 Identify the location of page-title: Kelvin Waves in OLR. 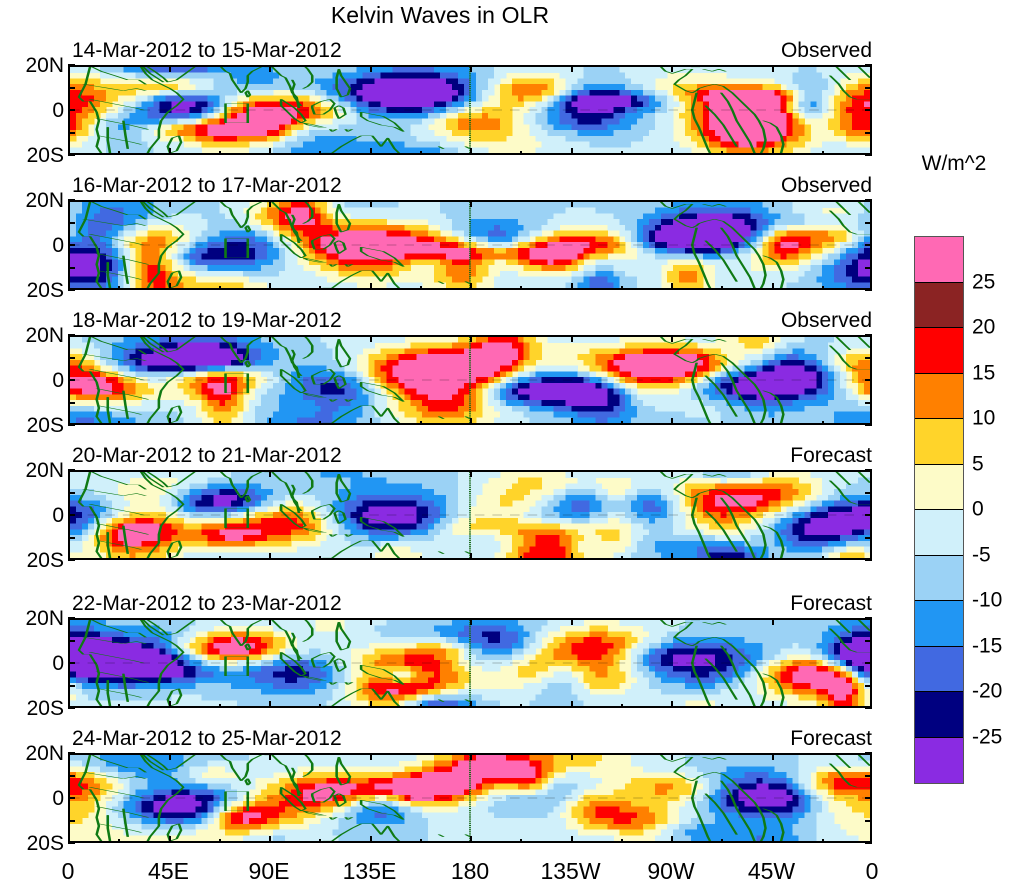
(440, 15).